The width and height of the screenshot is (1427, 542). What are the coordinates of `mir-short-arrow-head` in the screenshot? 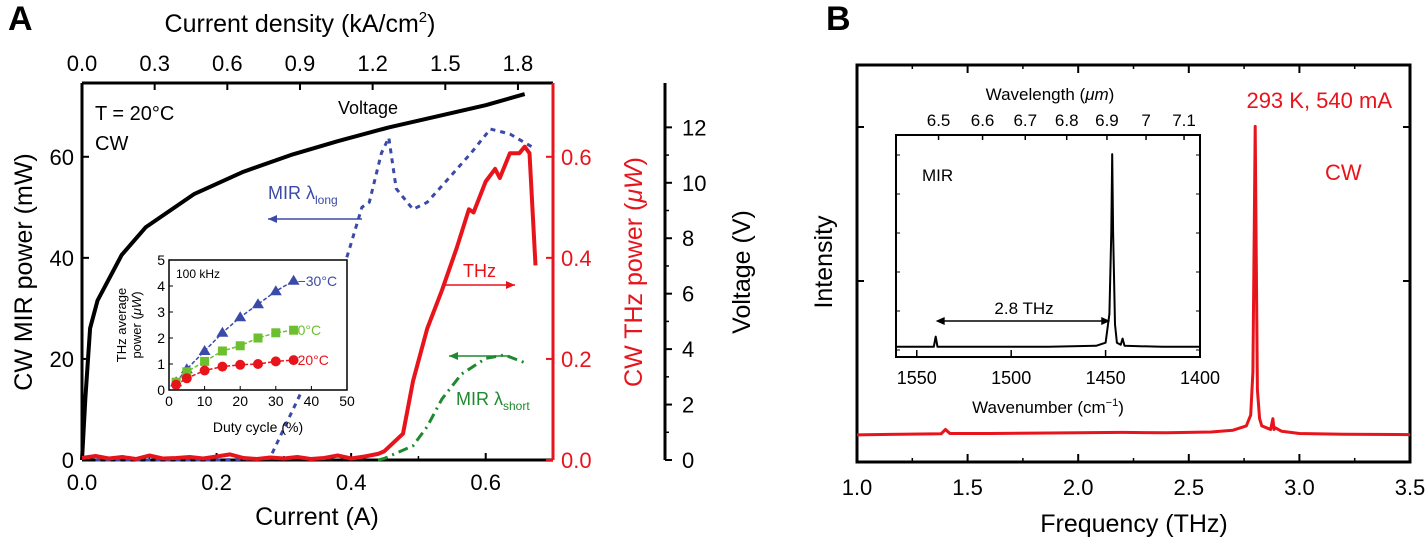 It's located at (453, 356).